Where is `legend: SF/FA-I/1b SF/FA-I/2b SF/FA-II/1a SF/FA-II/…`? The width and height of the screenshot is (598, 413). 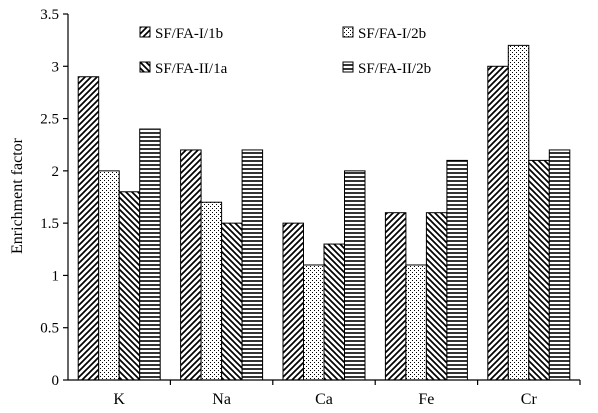 legend: SF/FA-I/1b SF/FA-I/2b SF/FA-II/1a SF/FA-II/… is located at coordinates (285, 51).